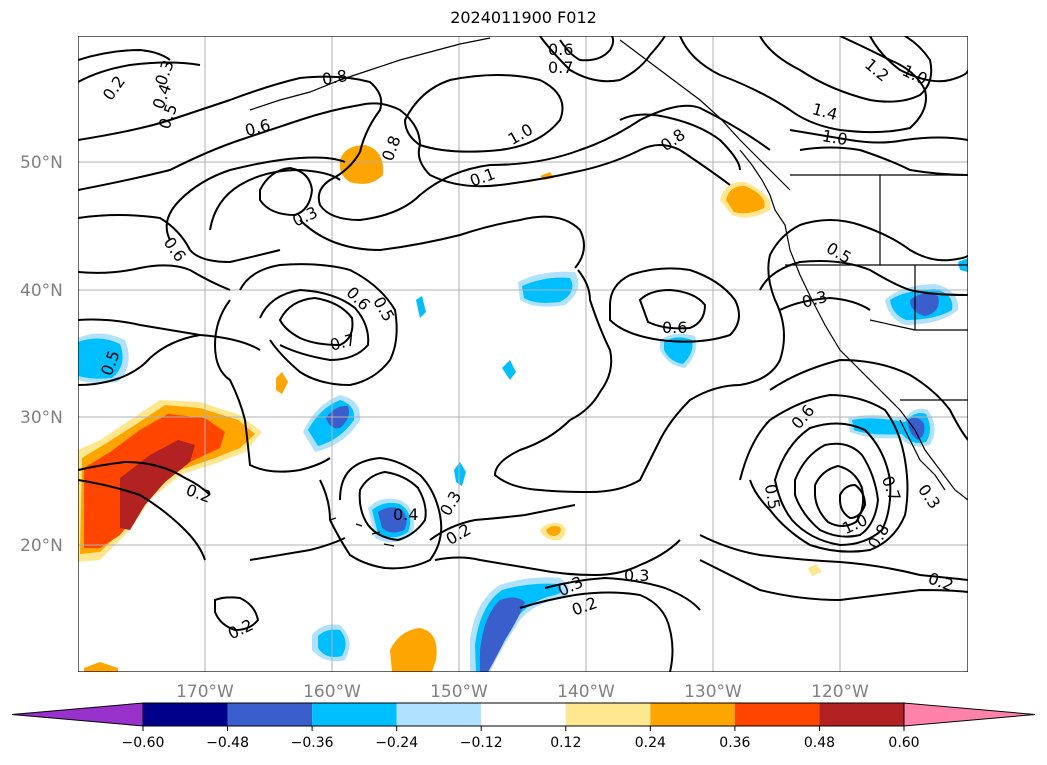 This screenshot has width=1047, height=765. Describe the element at coordinates (41, 354) in the screenshot. I see `latitude-labels: 50°N 40°N 30°N 20°N` at that location.